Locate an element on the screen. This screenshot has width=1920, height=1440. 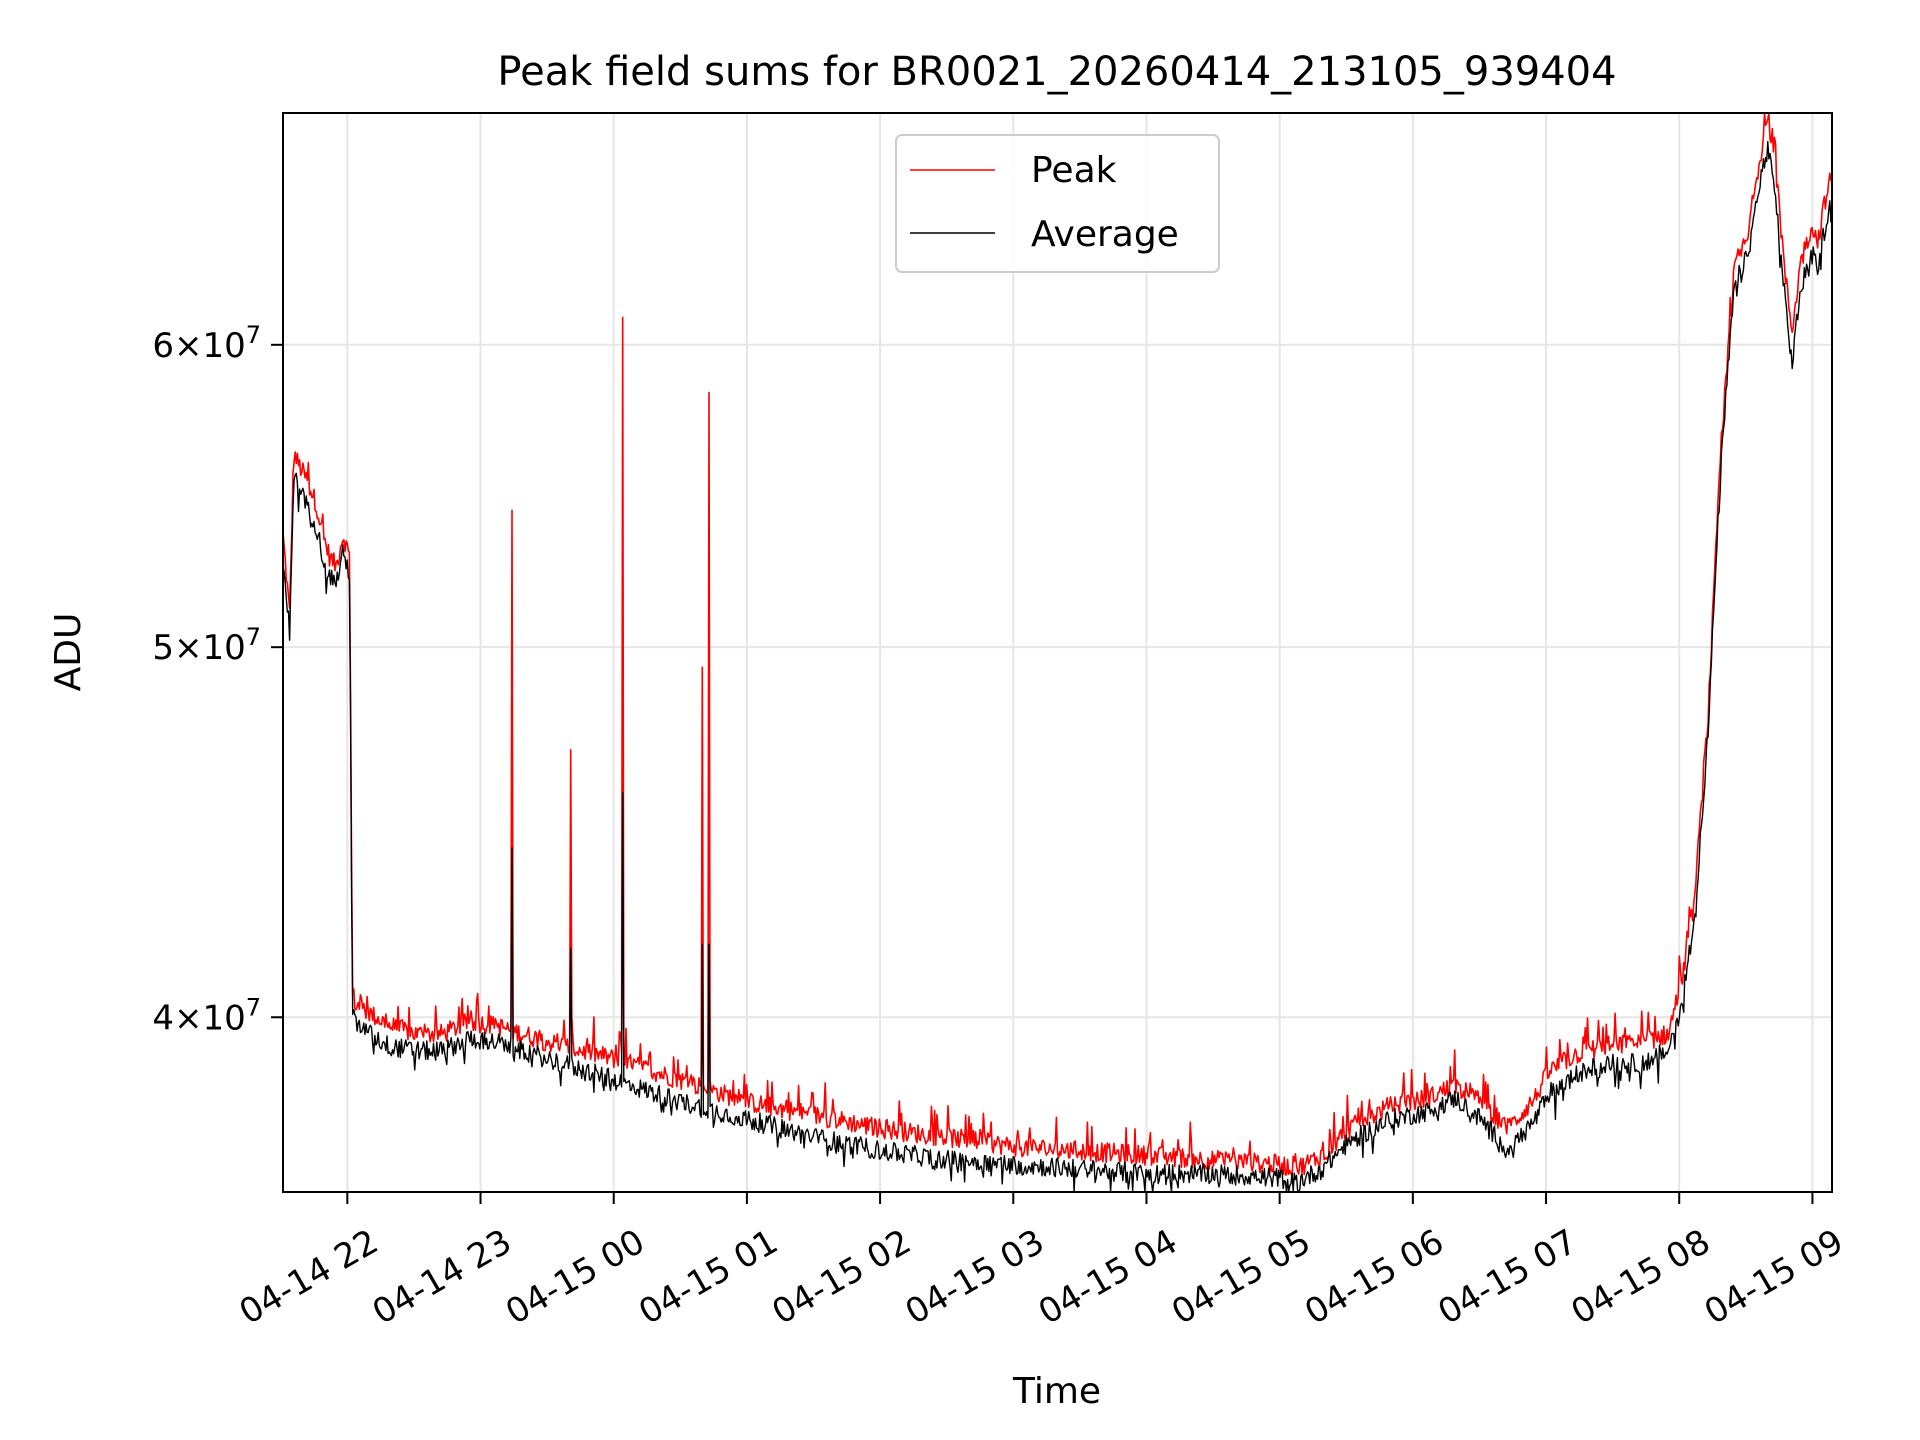
legend-label-peak: Peak is located at coordinates (1074, 170).